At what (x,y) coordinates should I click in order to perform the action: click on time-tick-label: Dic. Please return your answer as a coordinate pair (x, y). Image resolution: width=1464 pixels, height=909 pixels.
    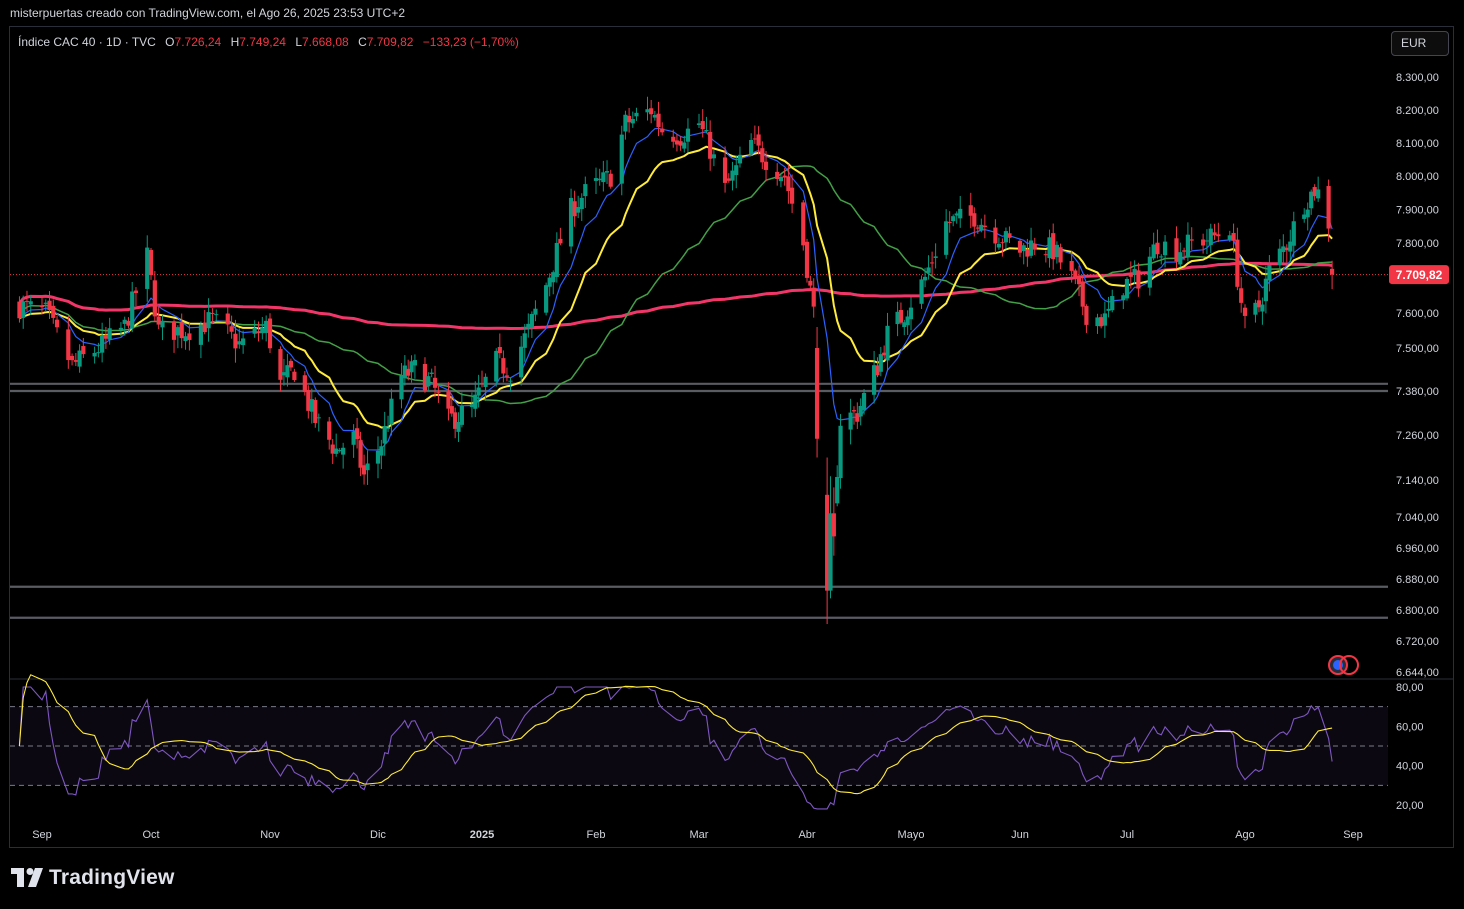
    Looking at the image, I should click on (378, 835).